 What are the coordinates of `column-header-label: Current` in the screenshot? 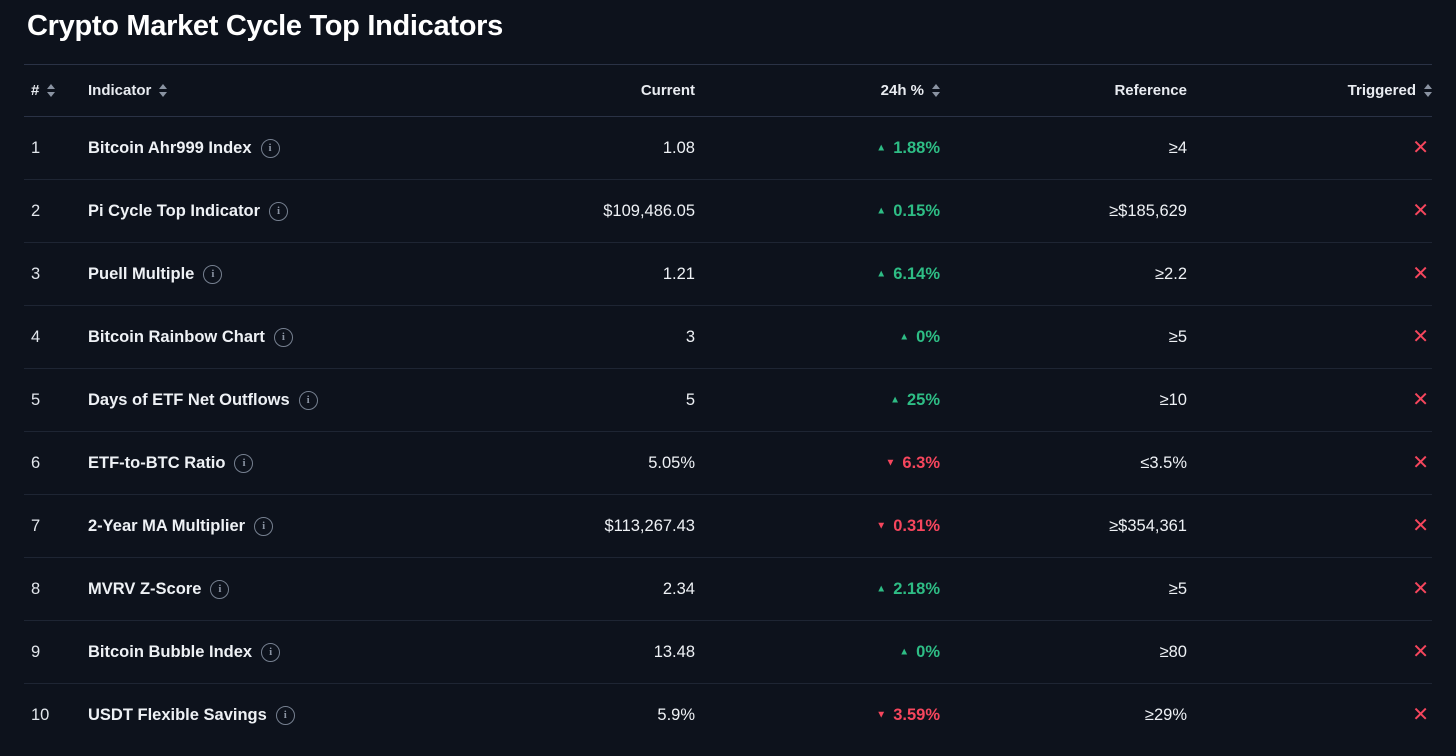 It's located at (667, 90).